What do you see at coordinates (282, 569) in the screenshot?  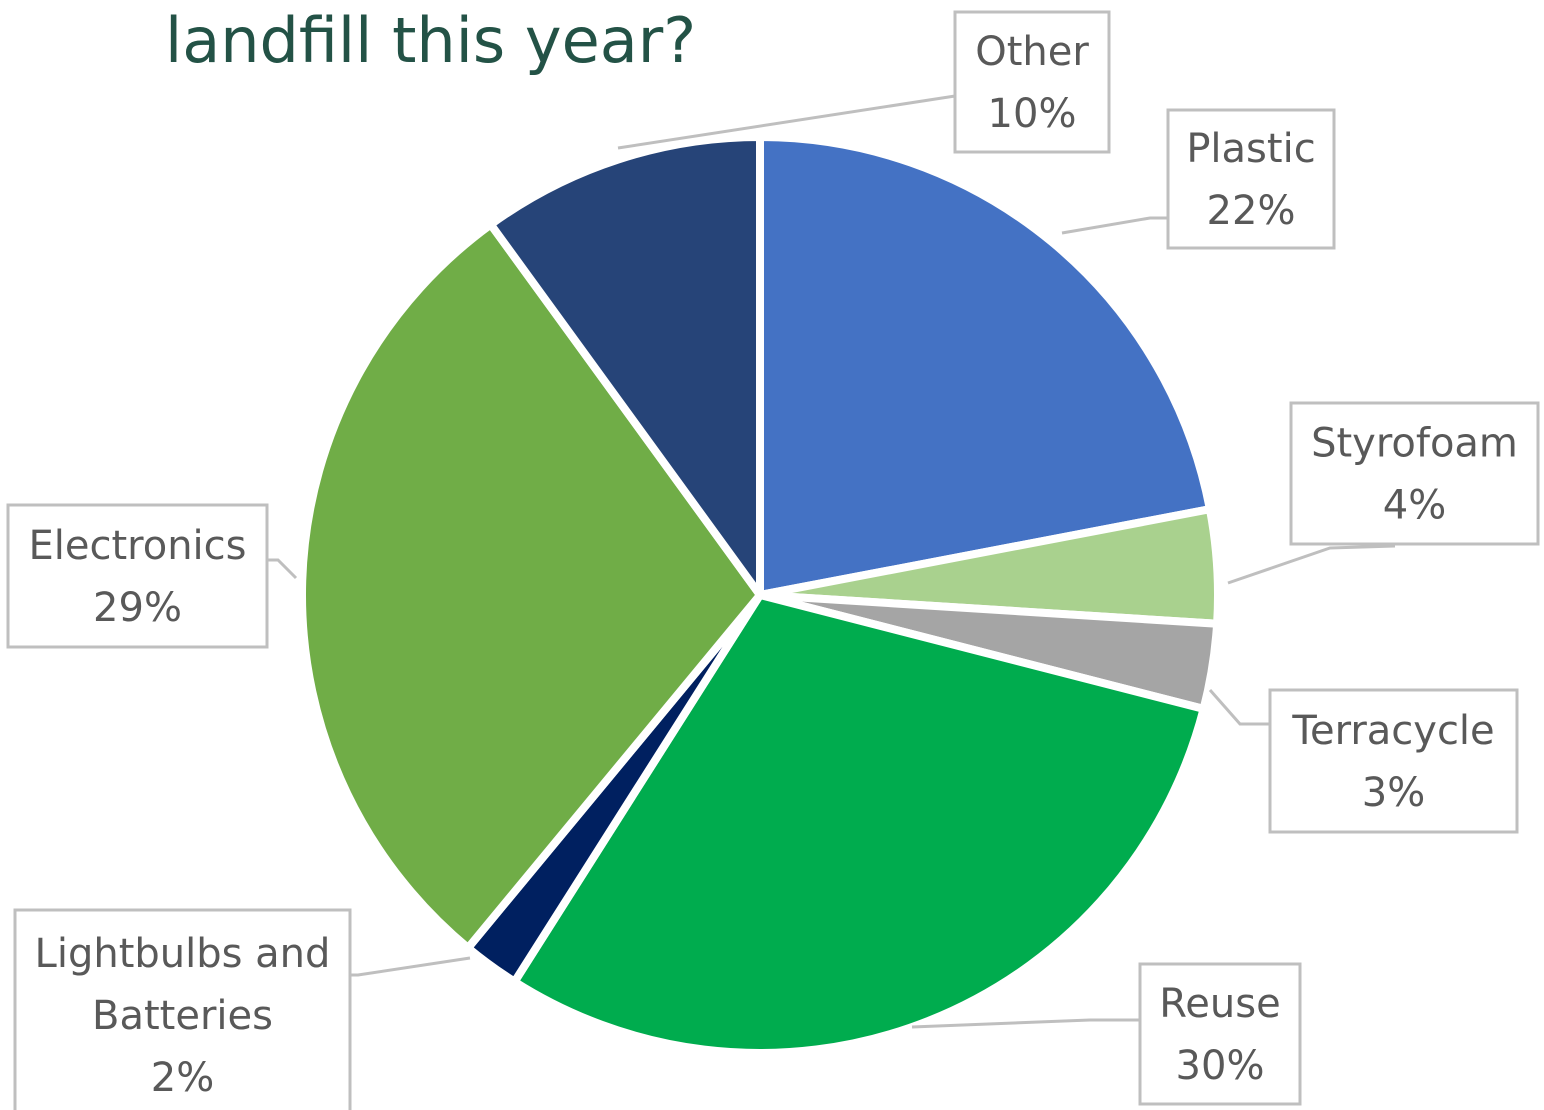 I see `leader-line-electronics` at bounding box center [282, 569].